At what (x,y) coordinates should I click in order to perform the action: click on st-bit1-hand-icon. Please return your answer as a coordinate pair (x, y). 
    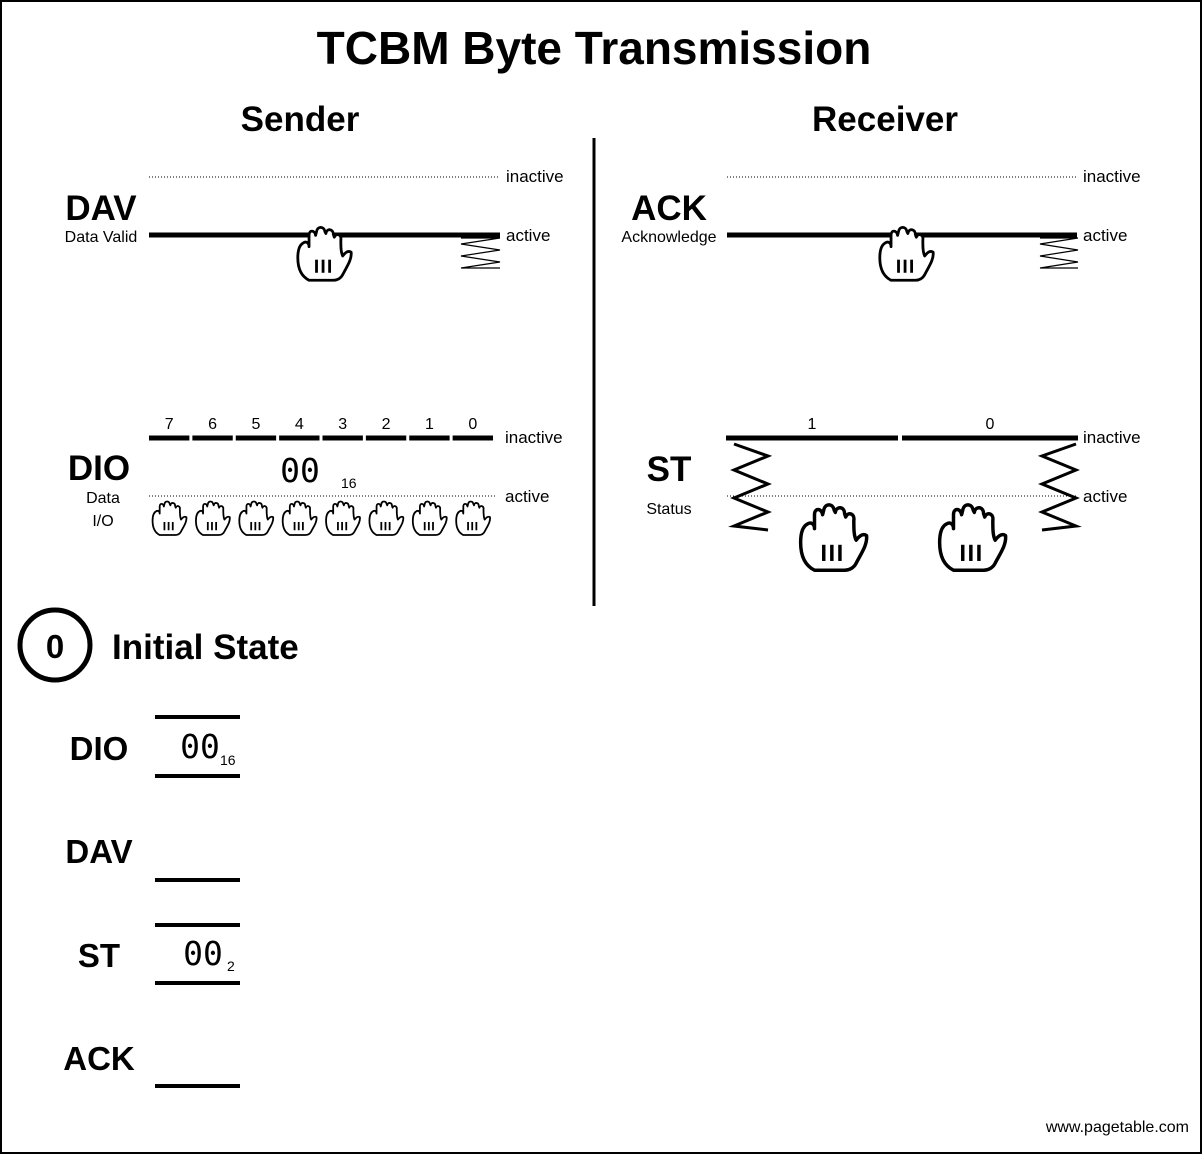
    Looking at the image, I should click on (833, 538).